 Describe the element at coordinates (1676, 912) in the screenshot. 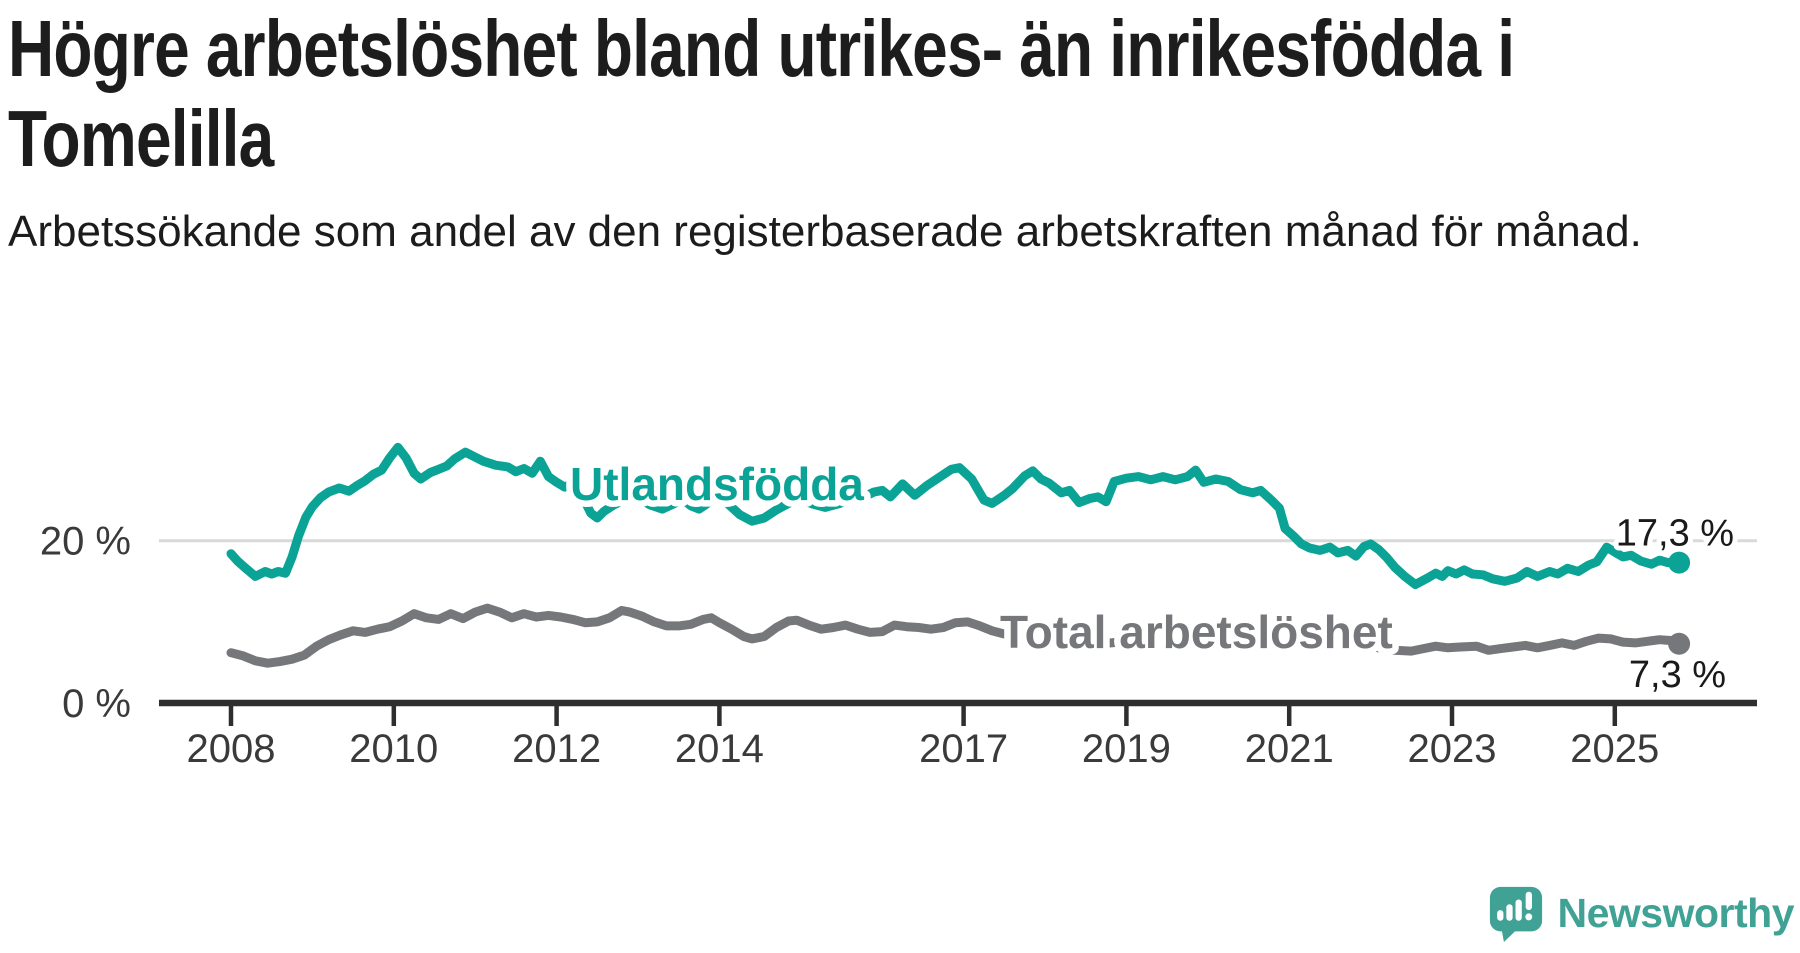

I see `newsworthy-logo-text: Newsworthy` at that location.